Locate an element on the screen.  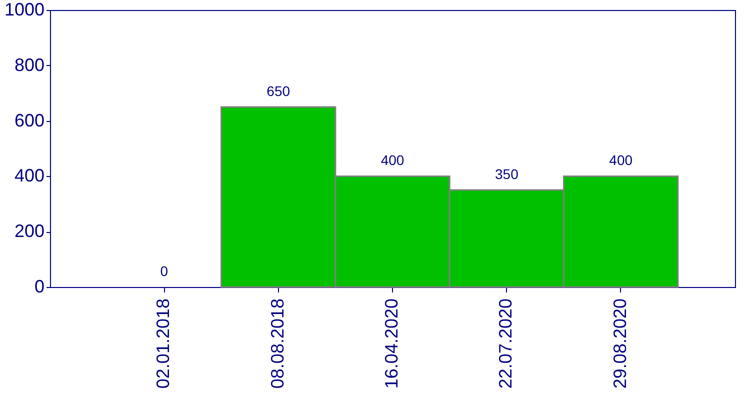
data-label: 650 is located at coordinates (278, 90).